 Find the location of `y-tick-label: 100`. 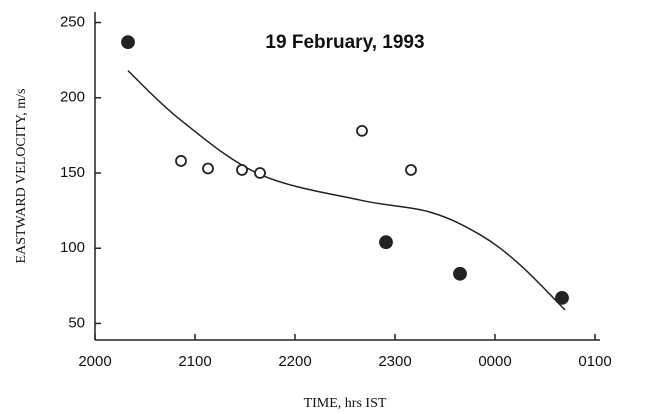

y-tick-label: 100 is located at coordinates (72, 247).